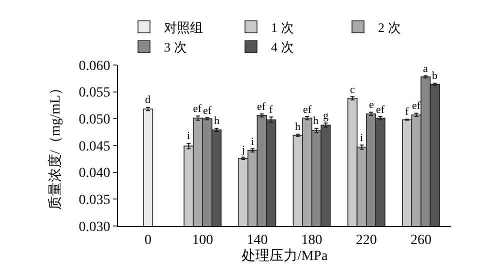  I want to click on x-tick-label: 140, so click(257, 240).